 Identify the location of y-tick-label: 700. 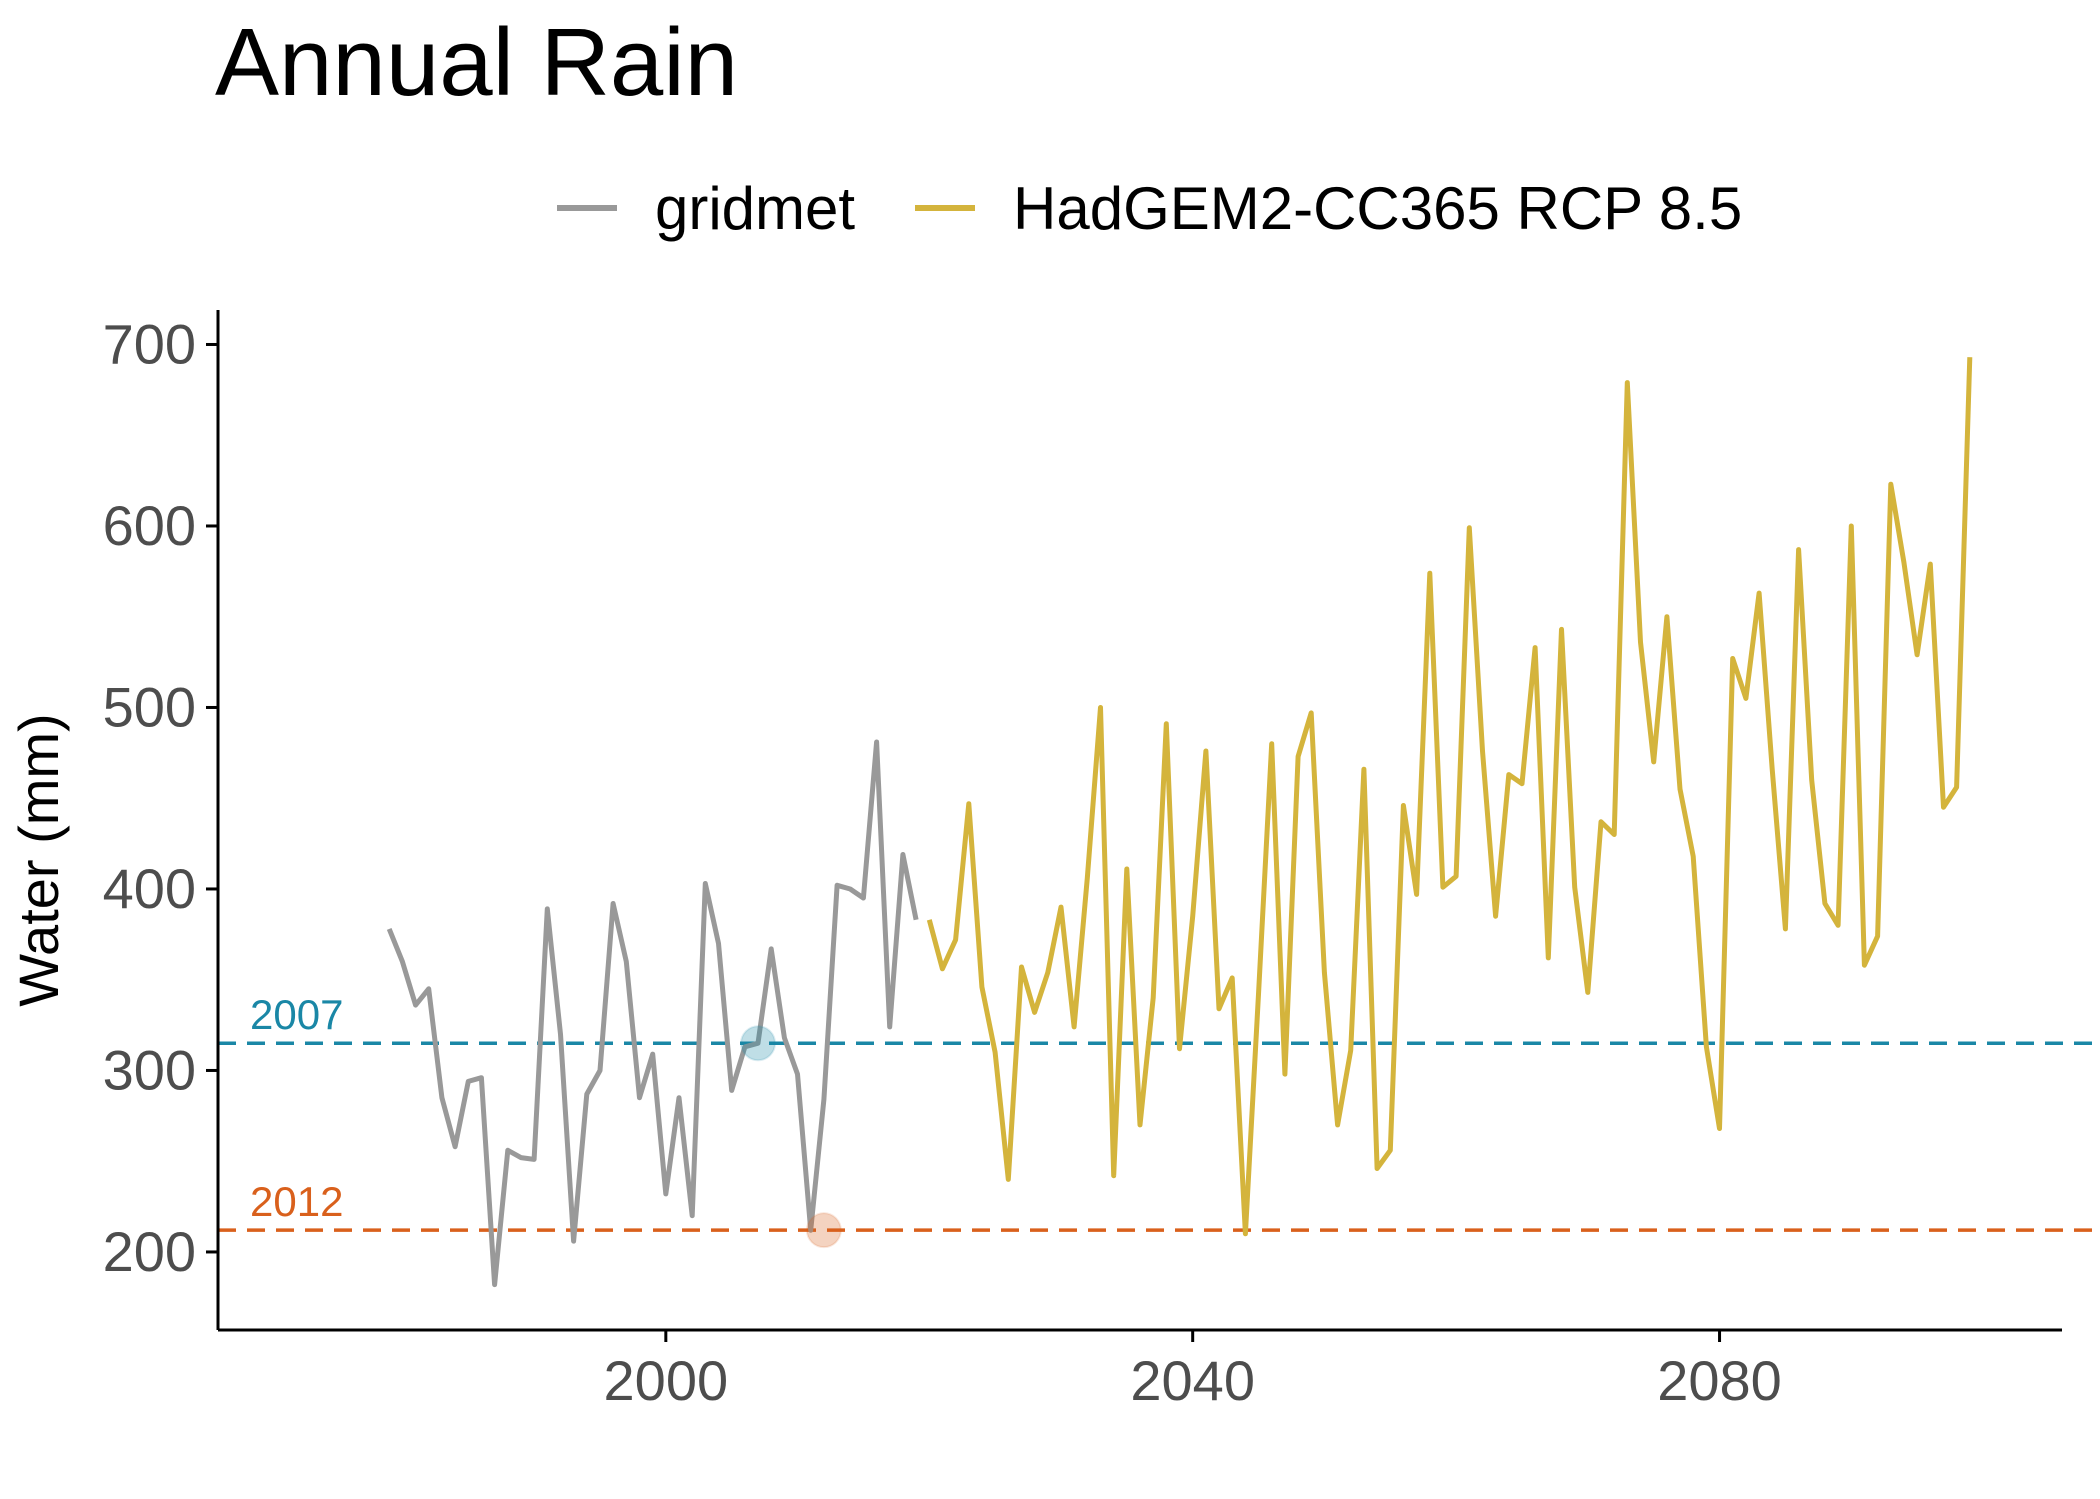
(149, 343).